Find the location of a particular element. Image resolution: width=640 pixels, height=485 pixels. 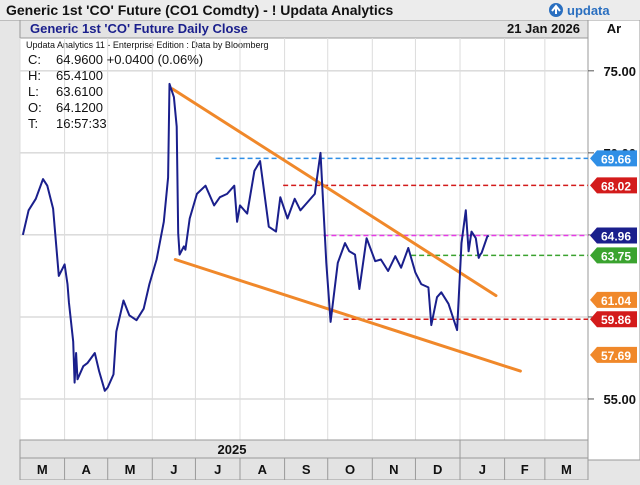

last-value-tag-label: 64.96 is located at coordinates (616, 237).